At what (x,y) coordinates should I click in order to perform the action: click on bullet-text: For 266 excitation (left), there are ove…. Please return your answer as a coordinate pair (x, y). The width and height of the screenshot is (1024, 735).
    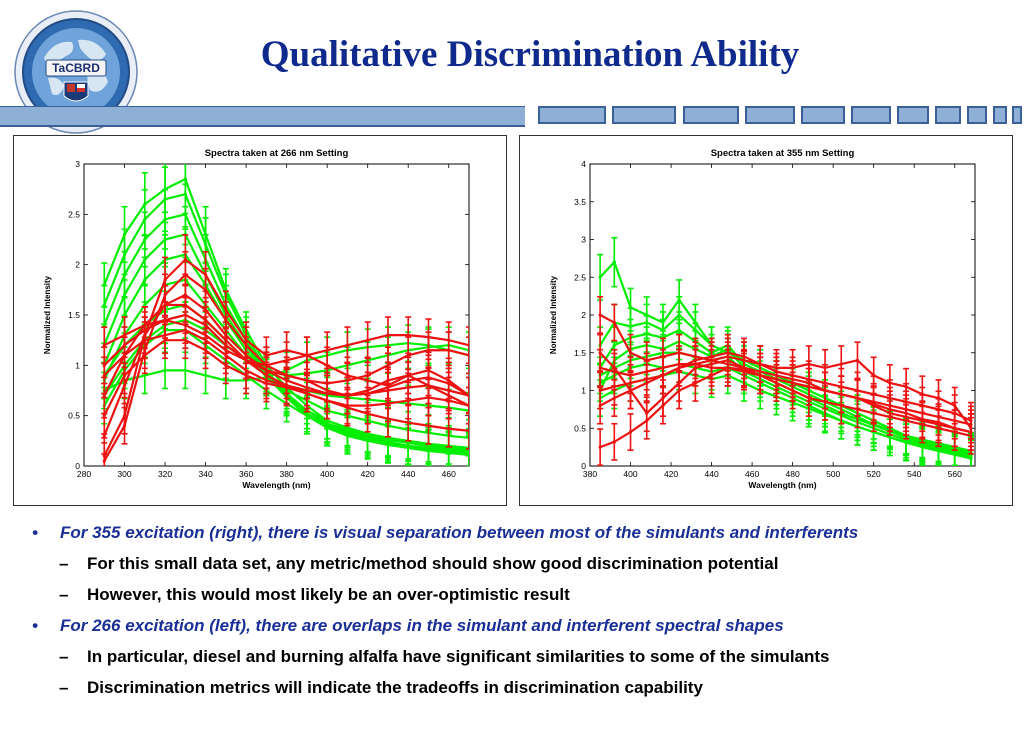
    Looking at the image, I should click on (422, 625).